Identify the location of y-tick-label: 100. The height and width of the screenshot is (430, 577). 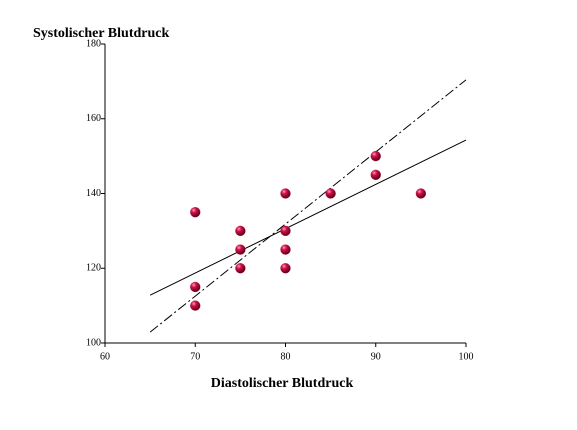
(93, 342).